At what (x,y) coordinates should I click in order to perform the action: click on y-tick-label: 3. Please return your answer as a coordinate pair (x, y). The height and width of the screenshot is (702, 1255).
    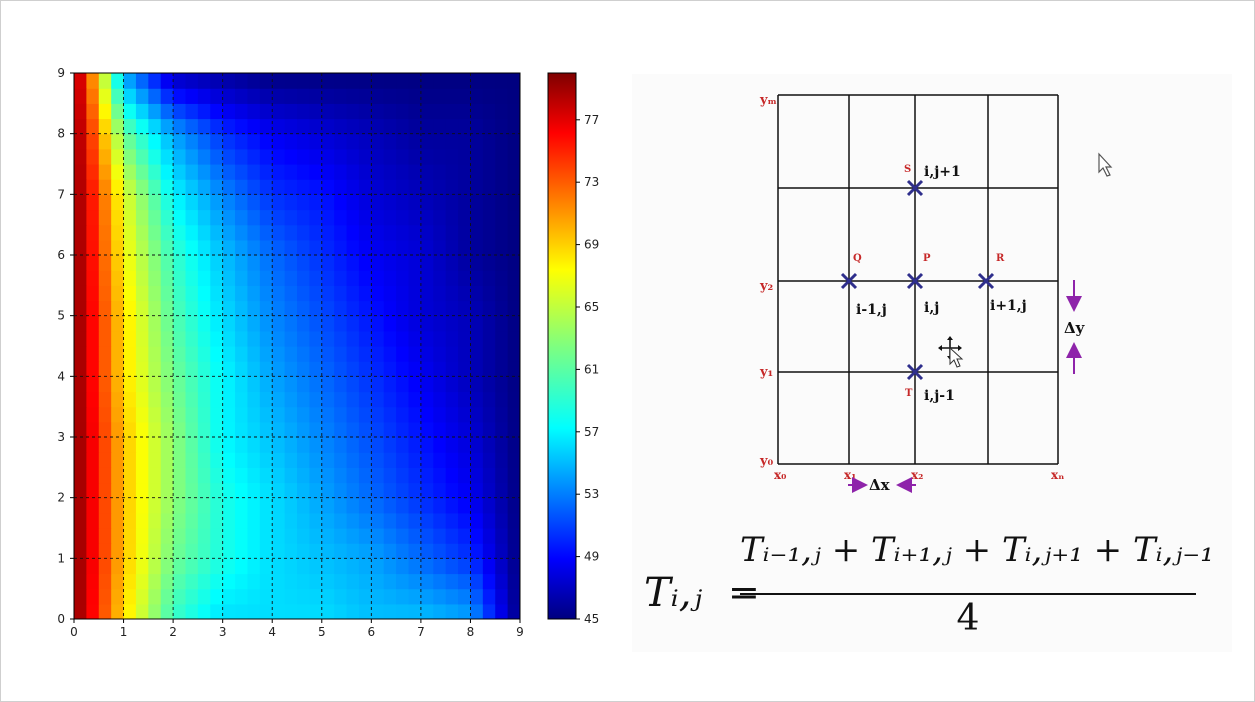
    Looking at the image, I should click on (61, 437).